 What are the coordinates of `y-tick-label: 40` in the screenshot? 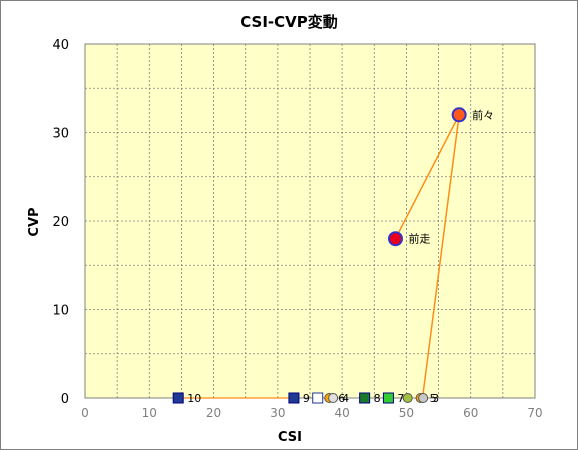 It's located at (60, 45).